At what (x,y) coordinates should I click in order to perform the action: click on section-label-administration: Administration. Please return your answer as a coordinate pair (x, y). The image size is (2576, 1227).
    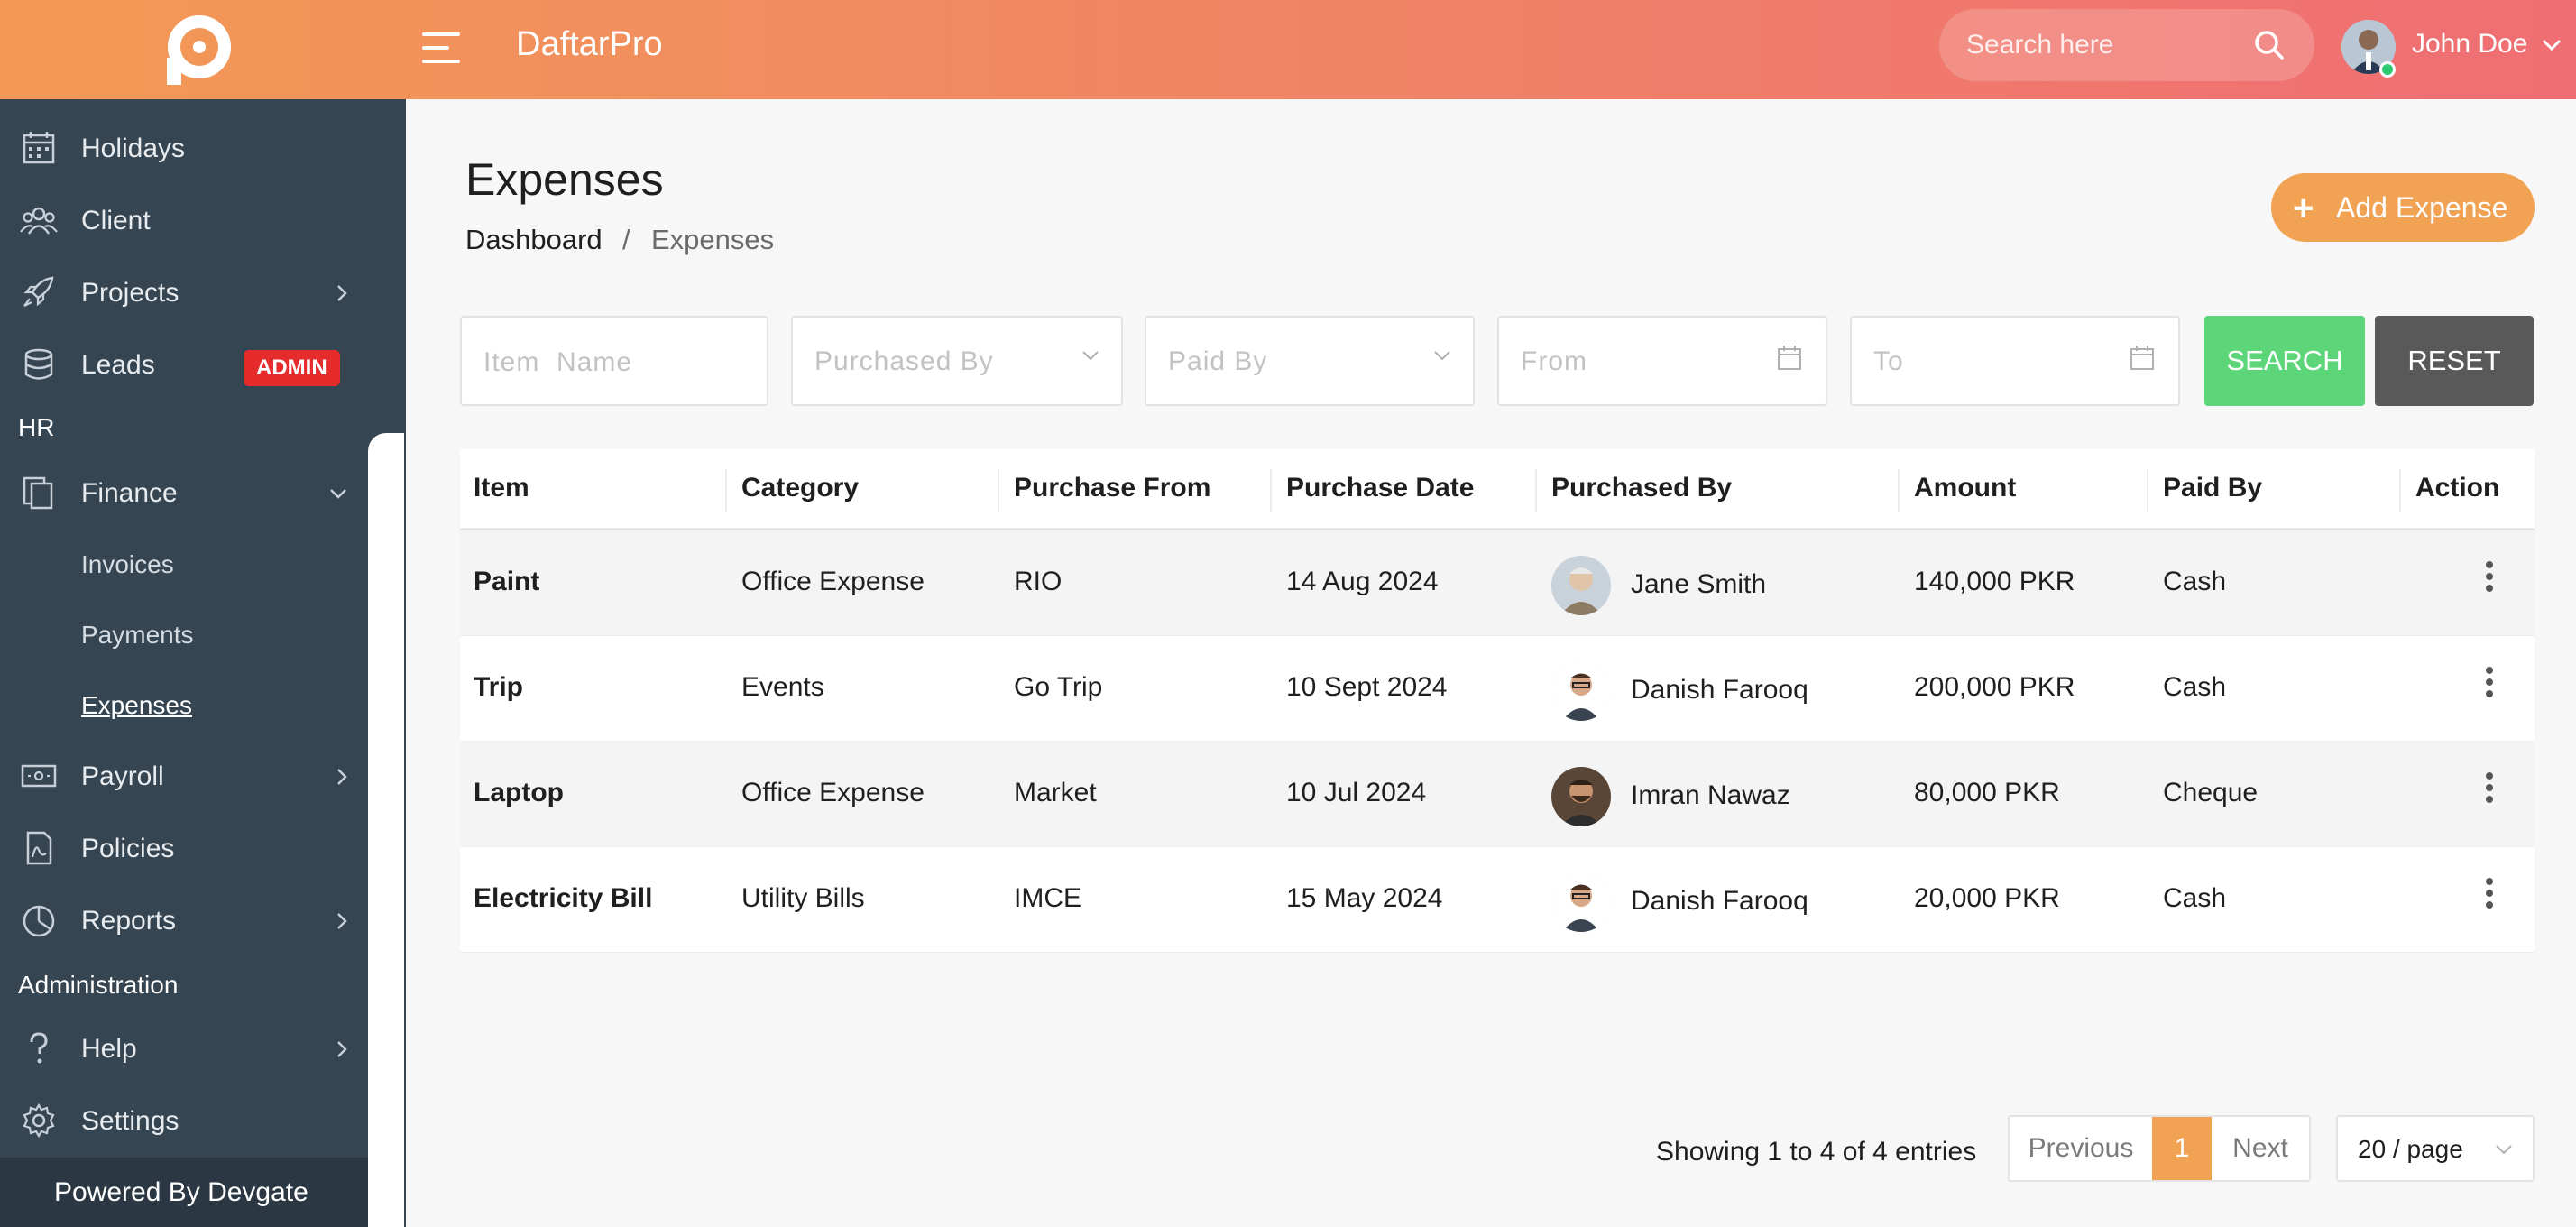
    Looking at the image, I should click on (98, 985).